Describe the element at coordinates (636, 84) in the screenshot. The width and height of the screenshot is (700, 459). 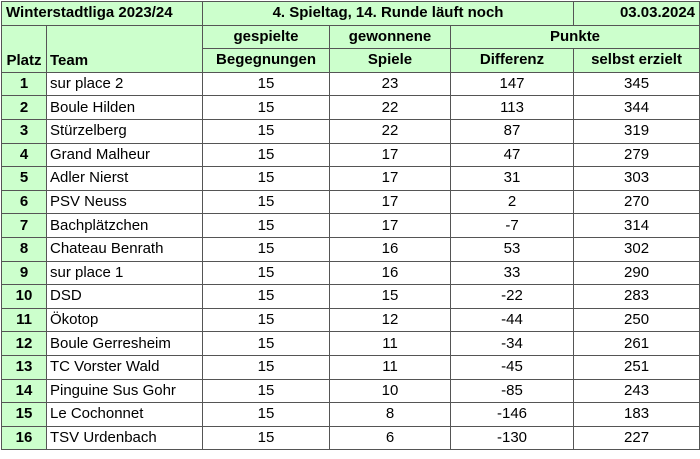
I see `scored-cell: 345` at that location.